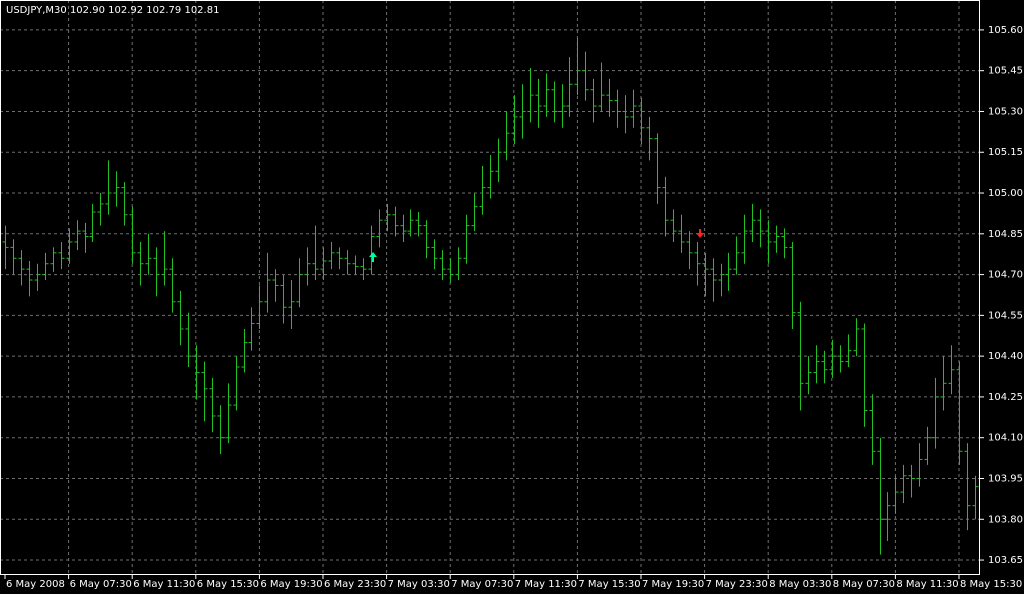 The image size is (1024, 594). I want to click on x-tick-label: 6 May 07:30, so click(101, 584).